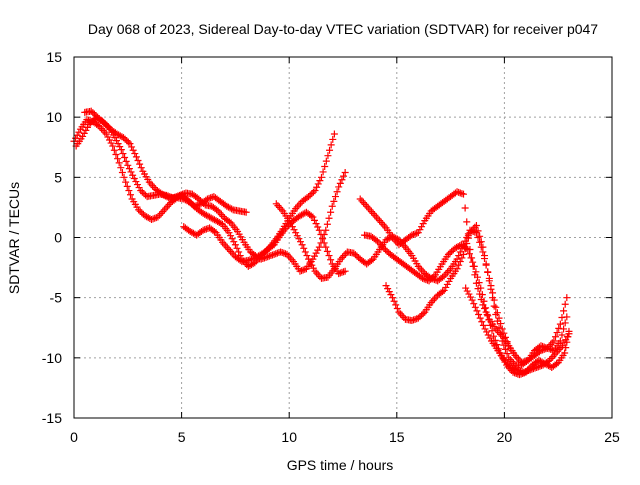 This screenshot has width=640, height=485. Describe the element at coordinates (463, 277) in the screenshot. I see `series-track-h` at that location.